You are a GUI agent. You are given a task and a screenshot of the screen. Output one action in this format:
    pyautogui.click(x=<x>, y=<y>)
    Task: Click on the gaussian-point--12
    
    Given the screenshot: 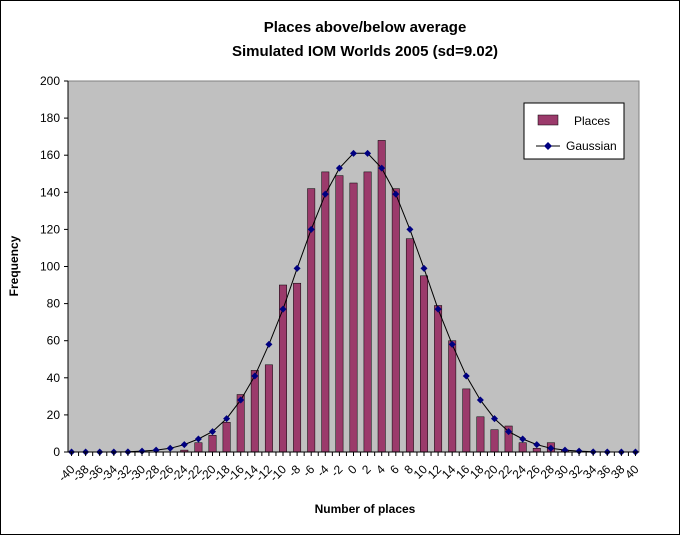 What is the action you would take?
    pyautogui.click(x=269, y=344)
    